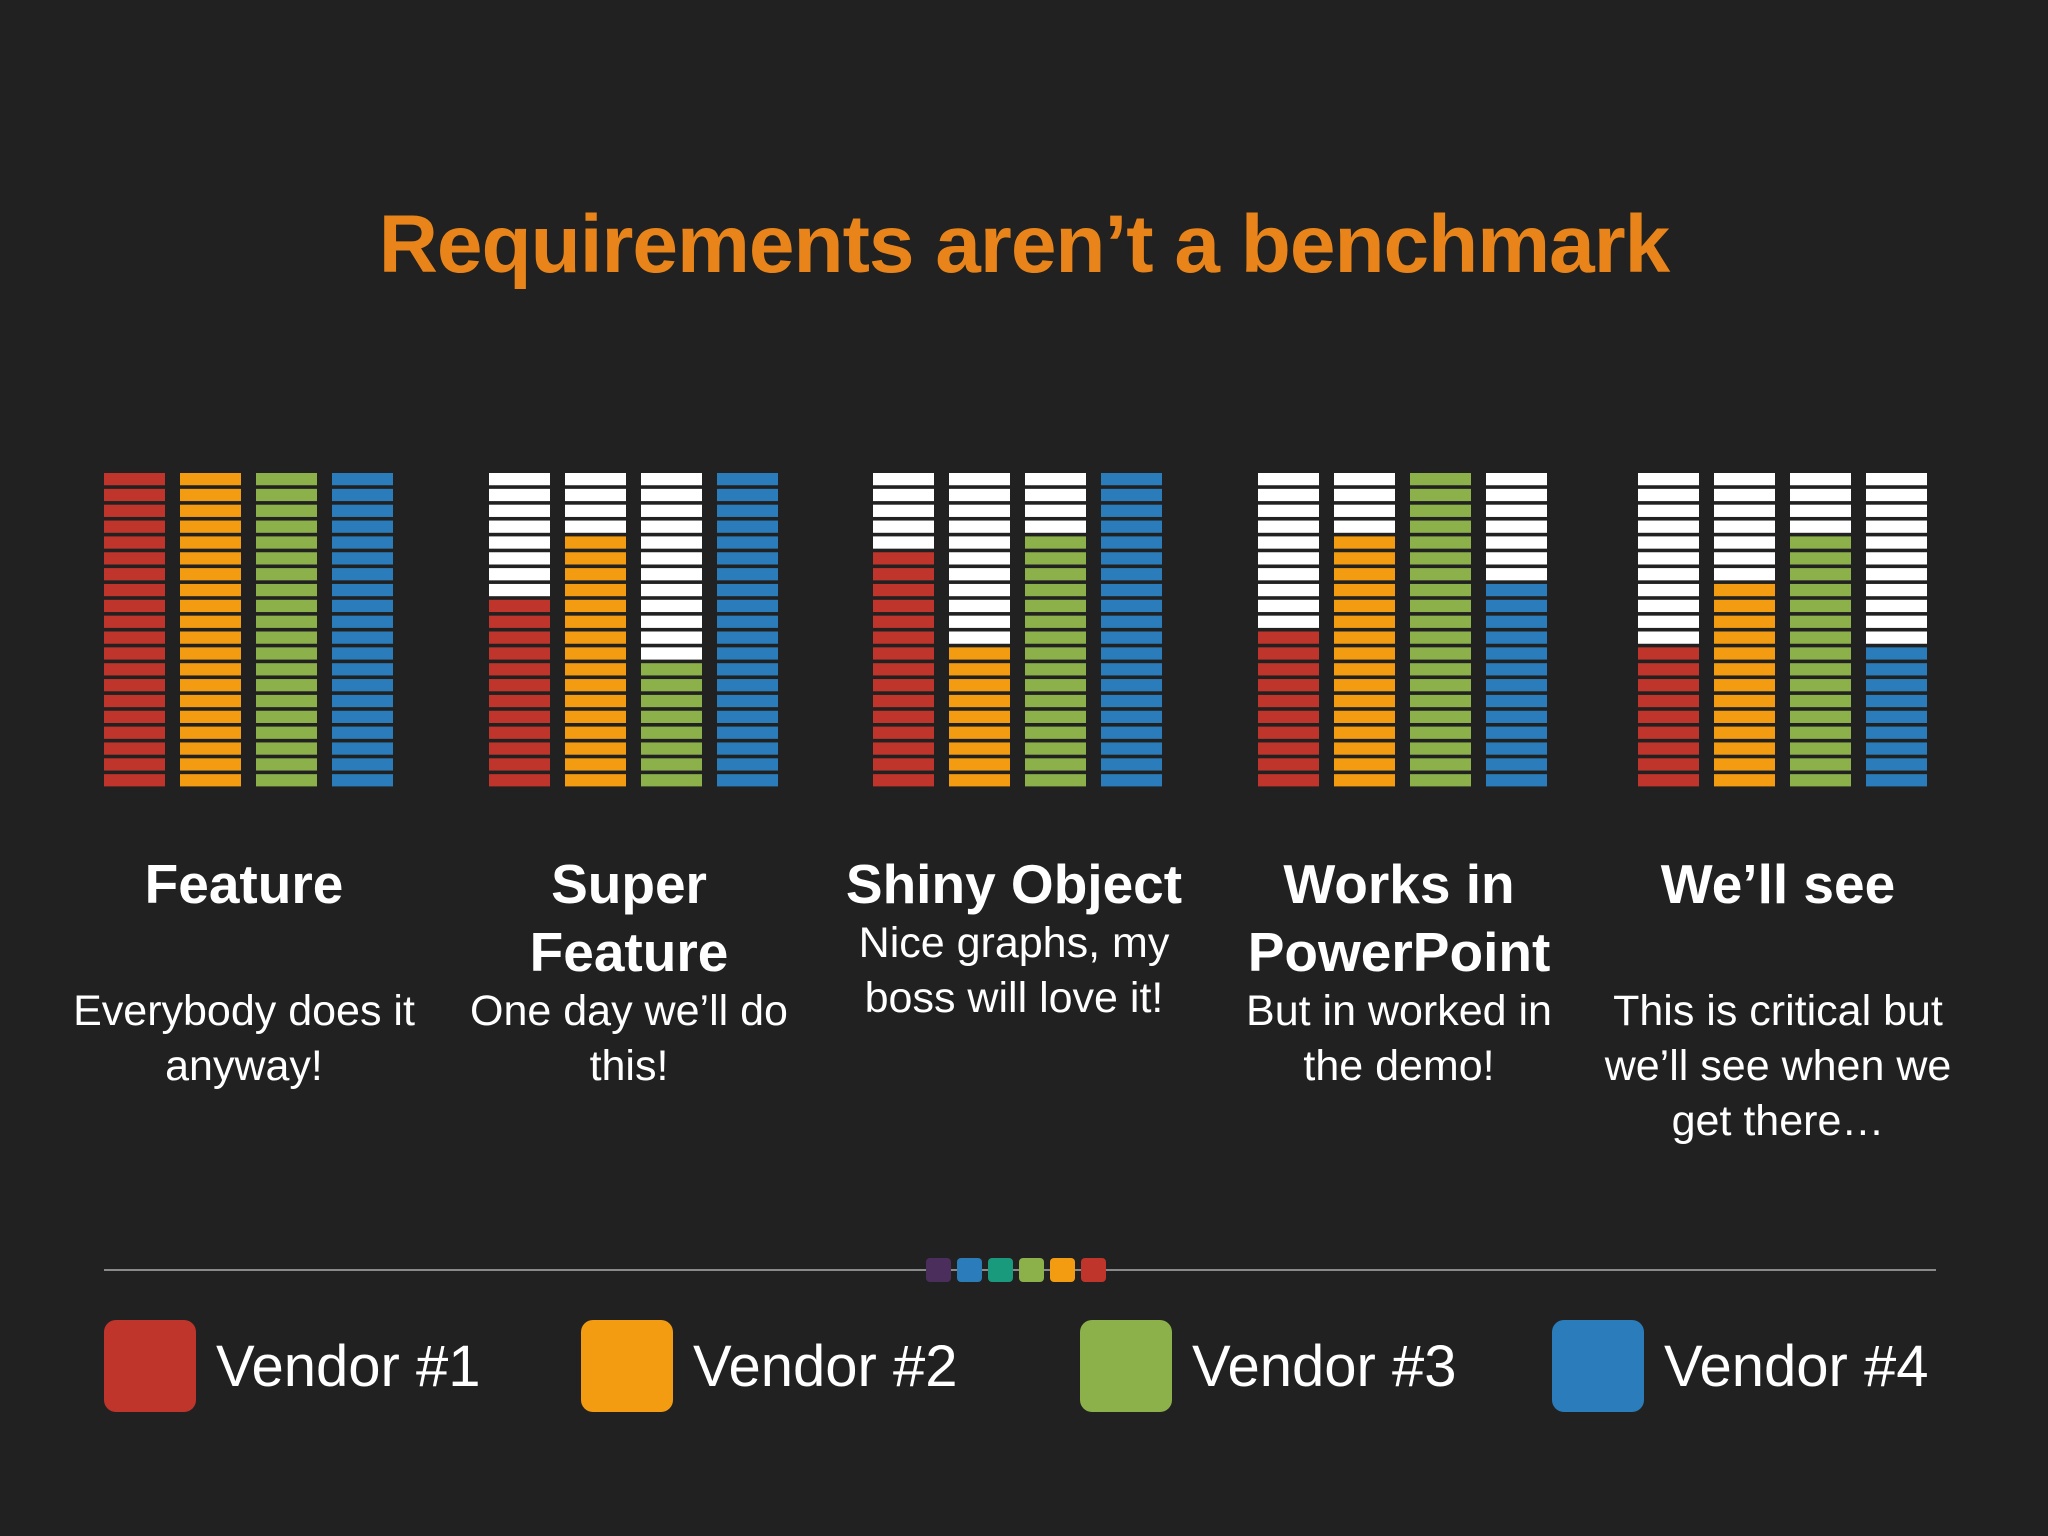 This screenshot has width=2048, height=1536. I want to click on divider-dots, so click(1016, 1270).